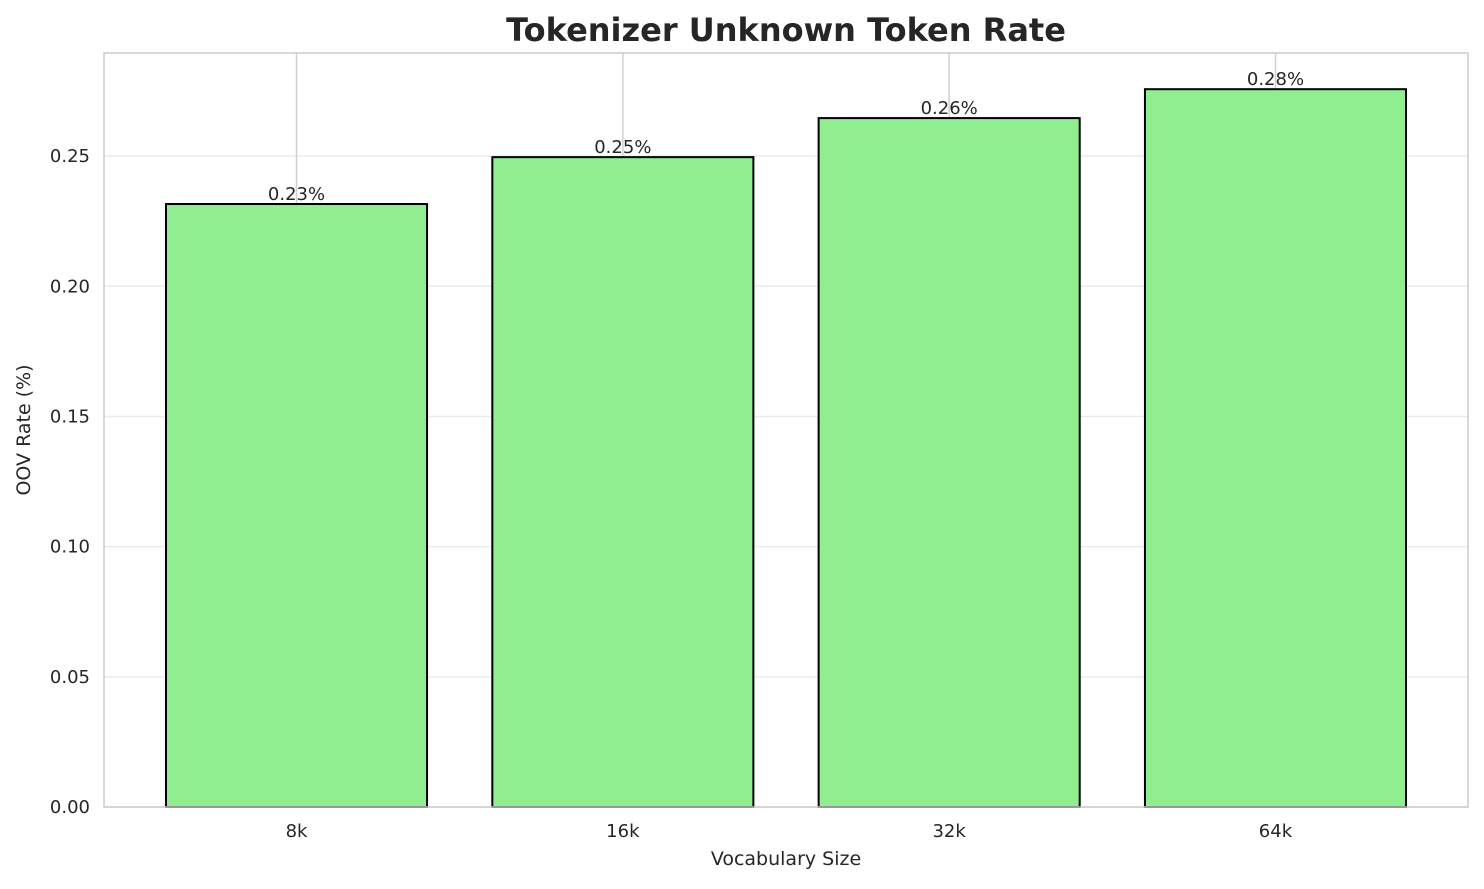 The height and width of the screenshot is (889, 1484). Describe the element at coordinates (297, 831) in the screenshot. I see `x-tick-label: 8k` at that location.